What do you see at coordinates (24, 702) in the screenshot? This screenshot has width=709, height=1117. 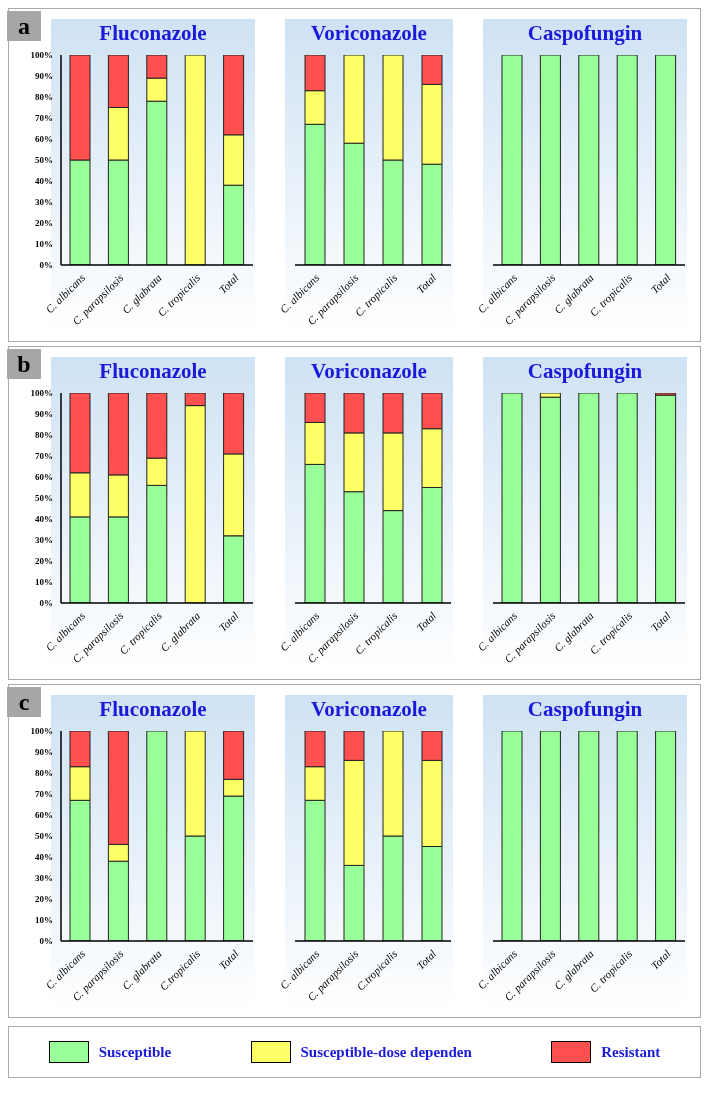 I see `text: c` at bounding box center [24, 702].